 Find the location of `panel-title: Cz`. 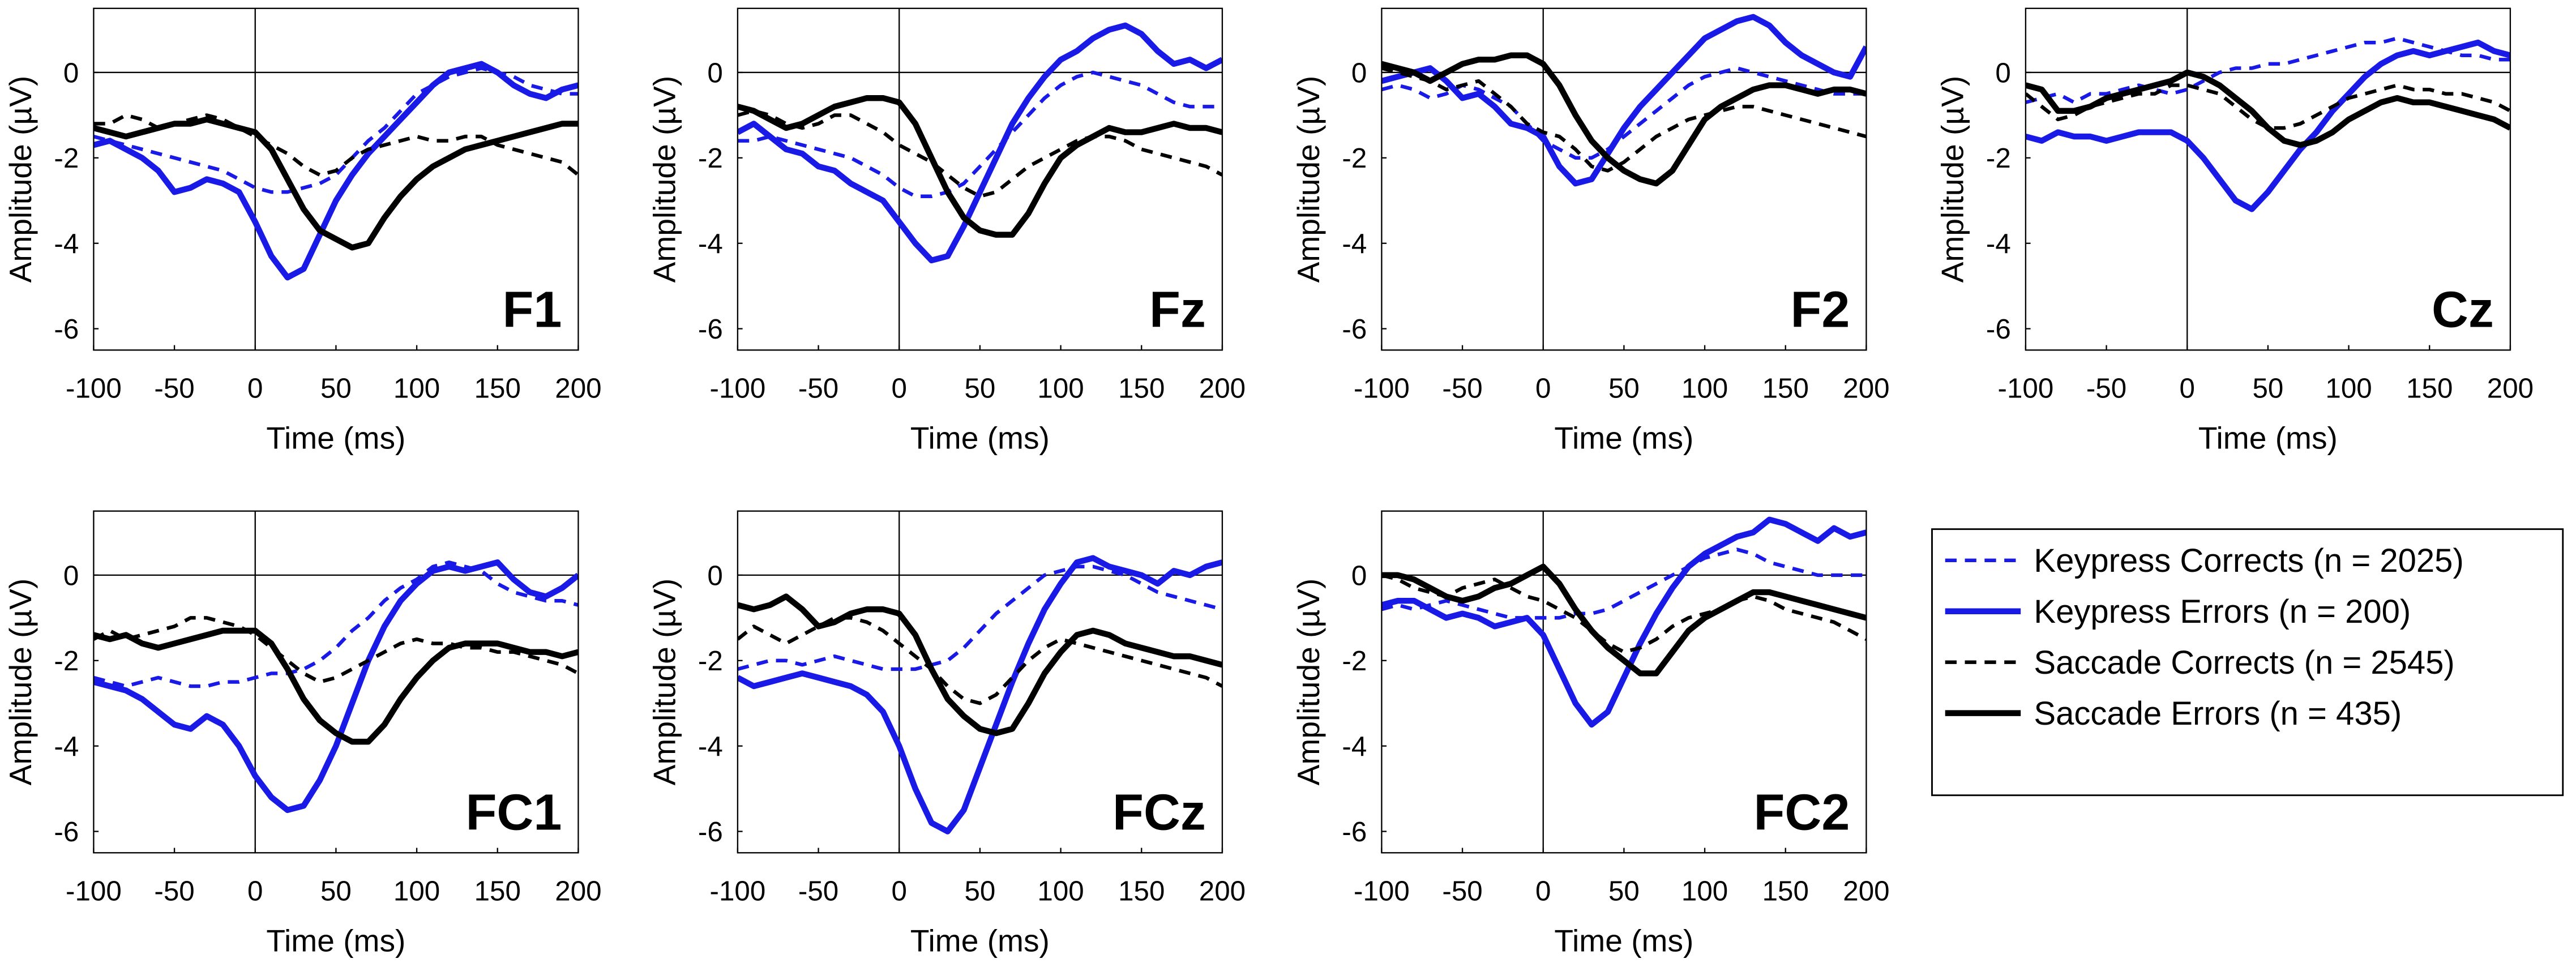

panel-title: Cz is located at coordinates (2463, 311).